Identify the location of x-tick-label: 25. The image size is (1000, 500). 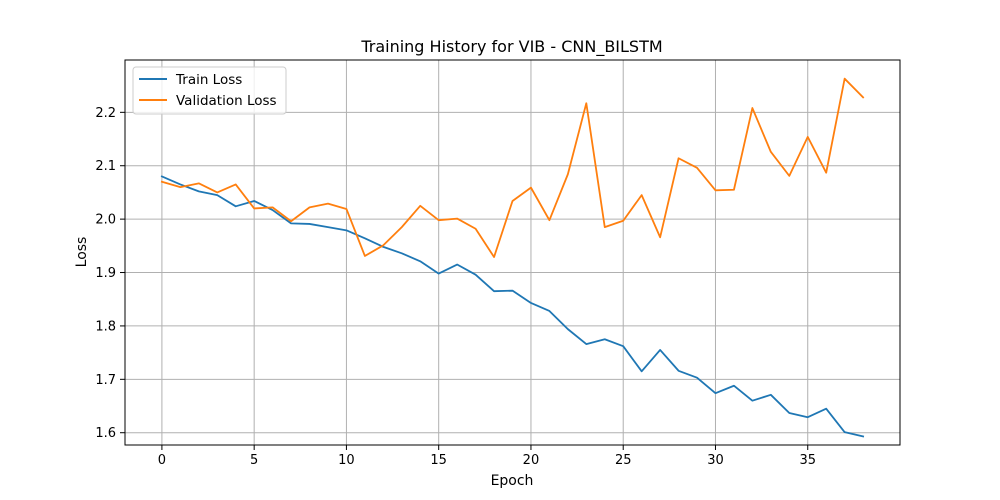
(623, 460).